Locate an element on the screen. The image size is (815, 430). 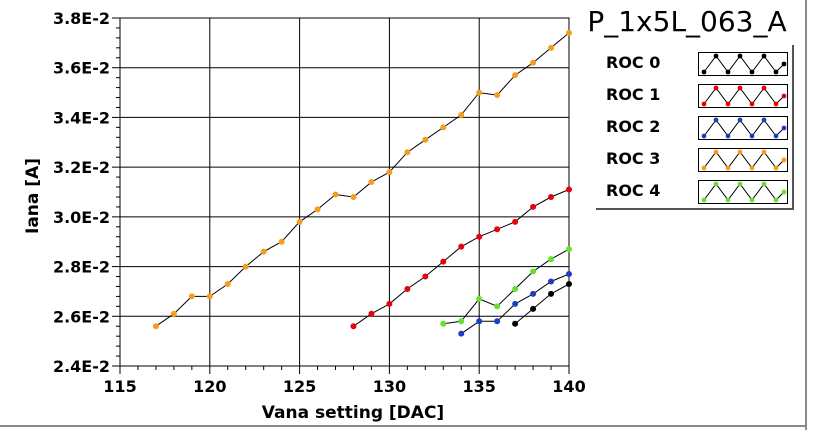
y-tick-label: 3.8E-2 is located at coordinates (81, 18).